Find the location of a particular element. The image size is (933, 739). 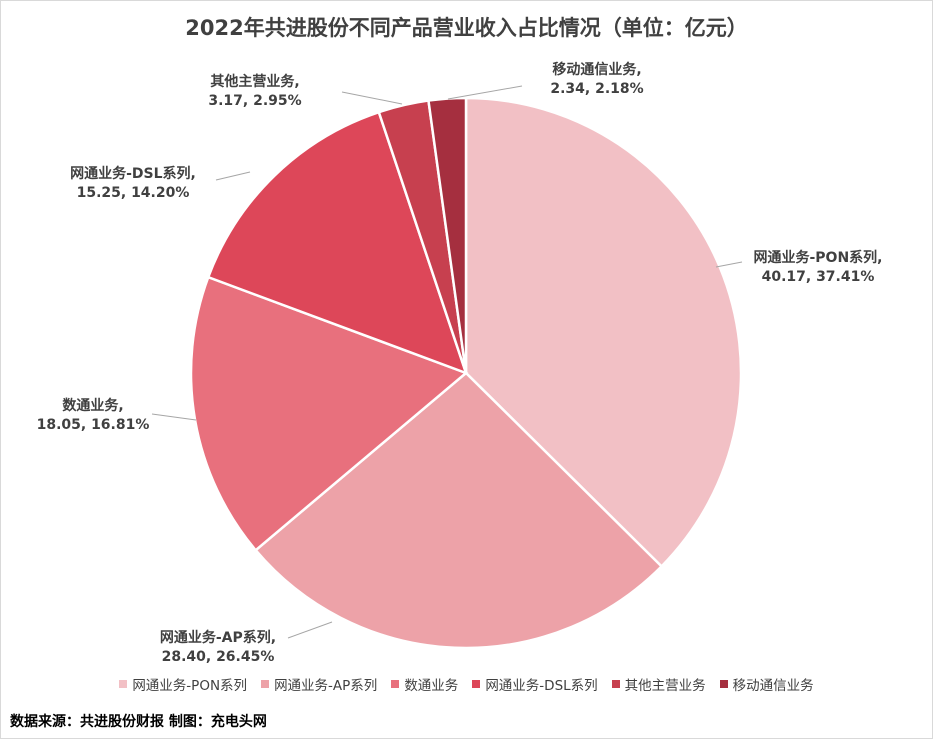

legend-item: 网通业务-AP系列 is located at coordinates (319, 684).